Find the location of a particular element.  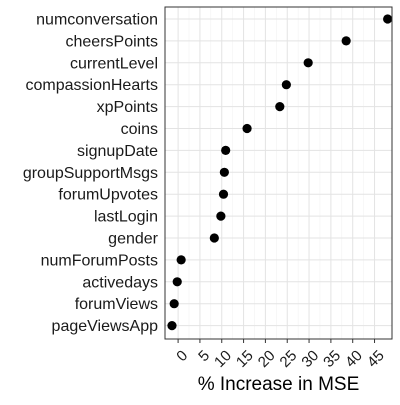

x-tick-label: 20 is located at coordinates (267, 359).